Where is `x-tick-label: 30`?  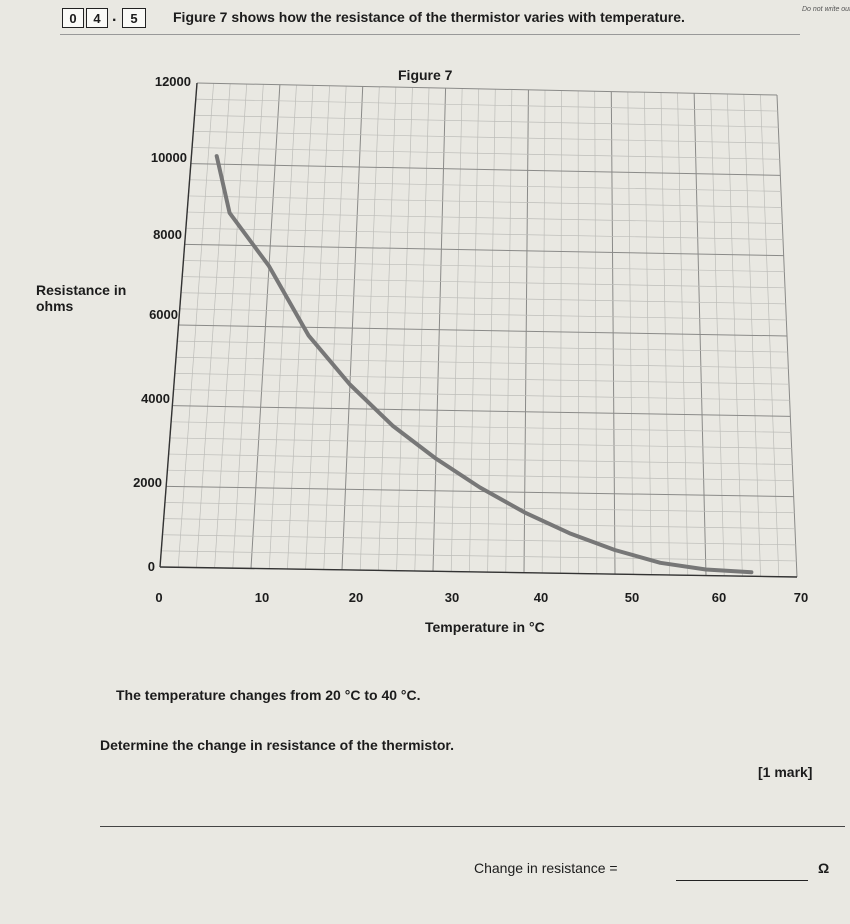
x-tick-label: 30 is located at coordinates (452, 597).